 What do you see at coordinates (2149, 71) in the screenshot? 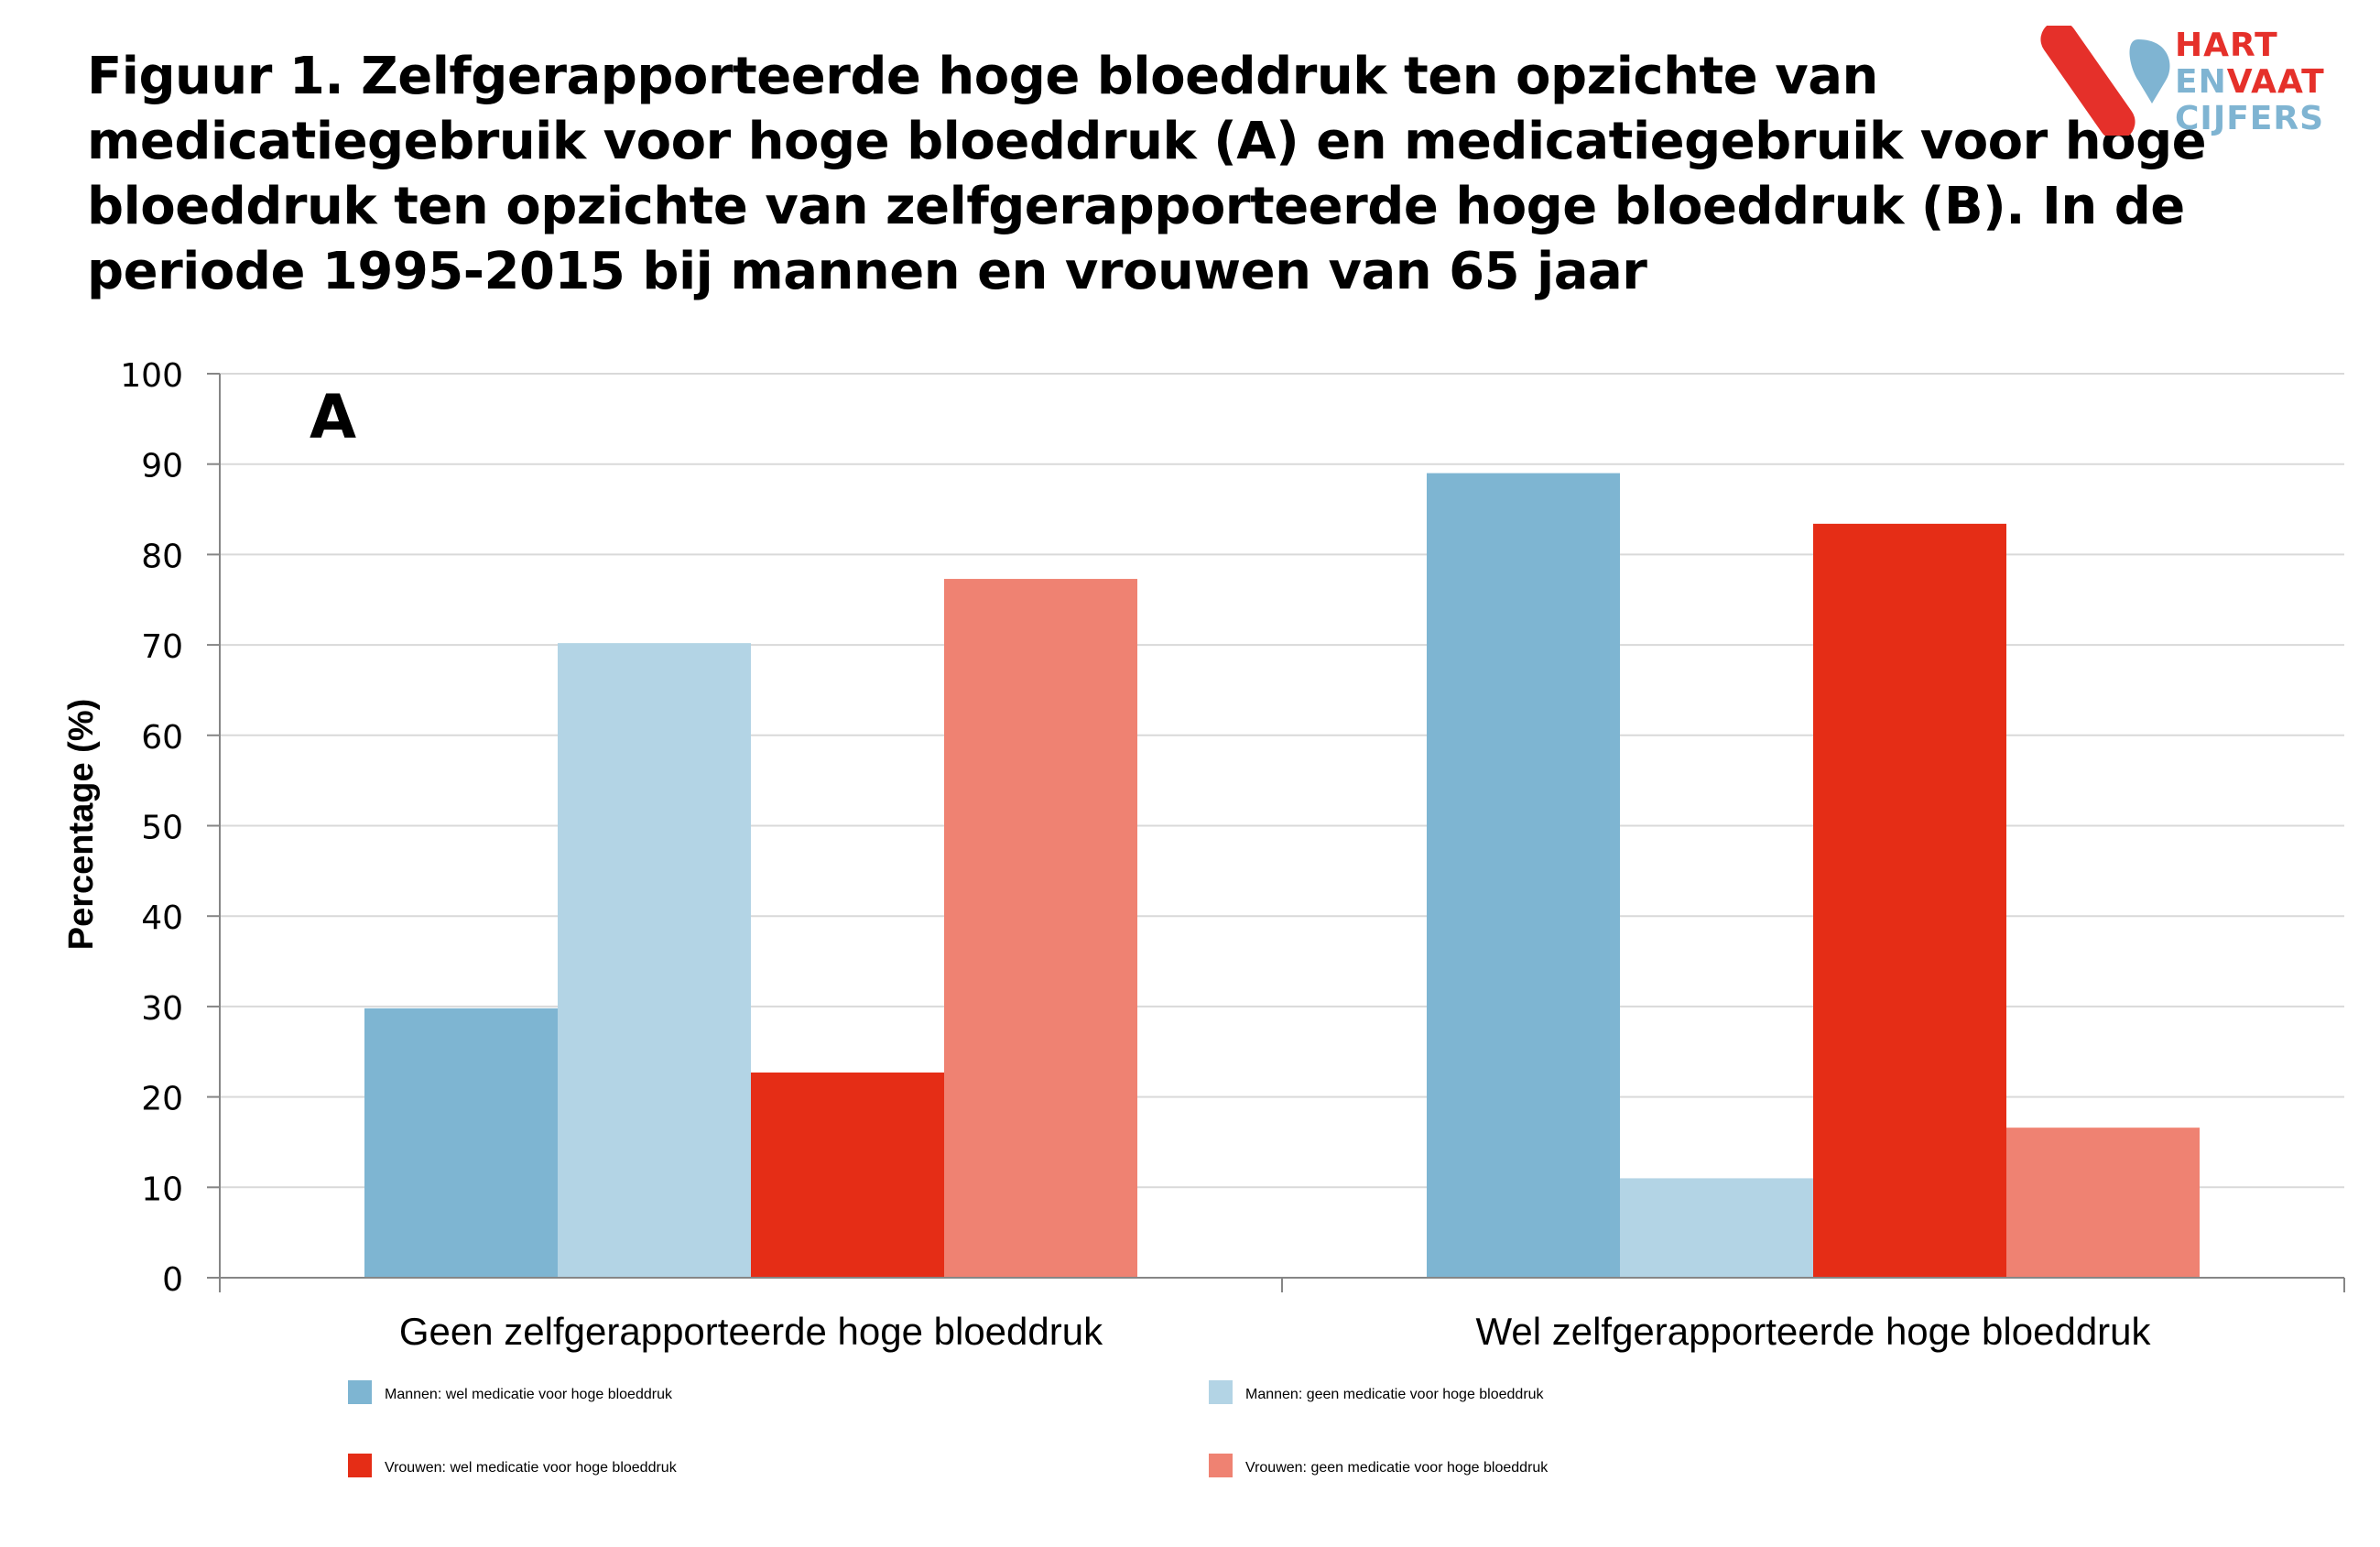
I see `logo-blue-drop` at bounding box center [2149, 71].